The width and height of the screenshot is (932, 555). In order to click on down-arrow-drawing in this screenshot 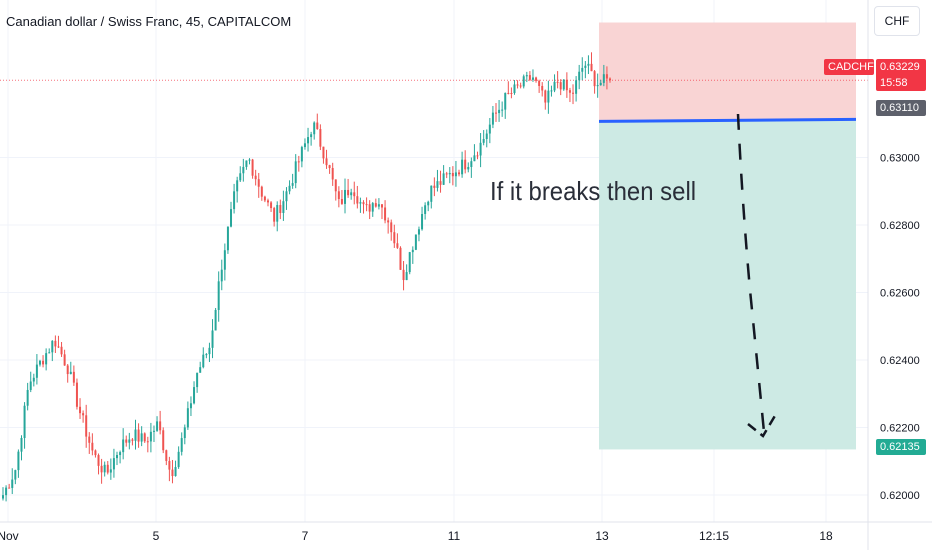, I will do `click(757, 275)`.